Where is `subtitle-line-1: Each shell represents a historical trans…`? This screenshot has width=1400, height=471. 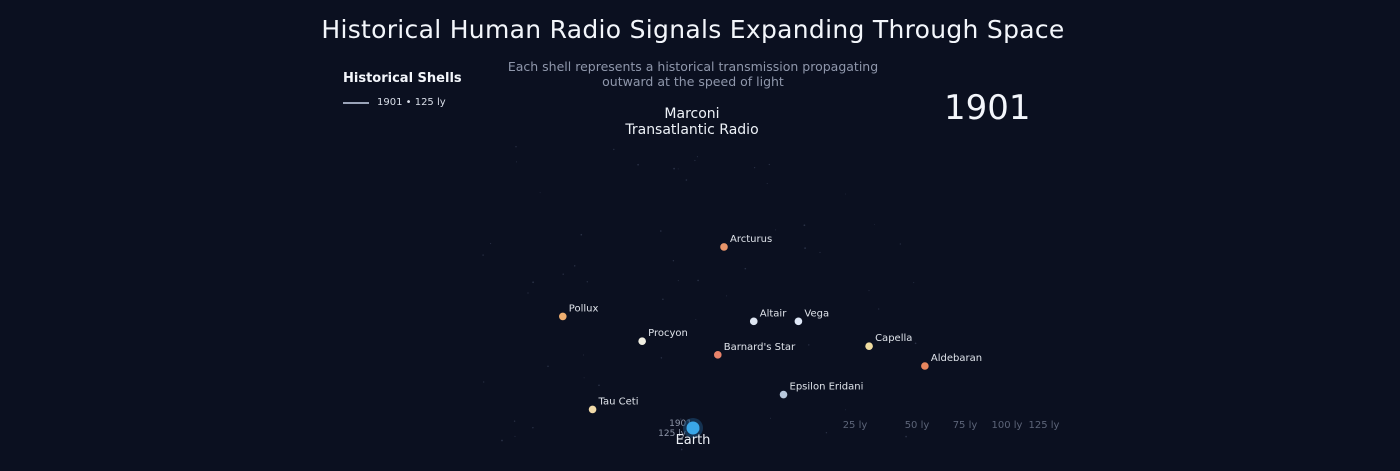
subtitle-line-1: Each shell represents a historical trans… is located at coordinates (693, 66).